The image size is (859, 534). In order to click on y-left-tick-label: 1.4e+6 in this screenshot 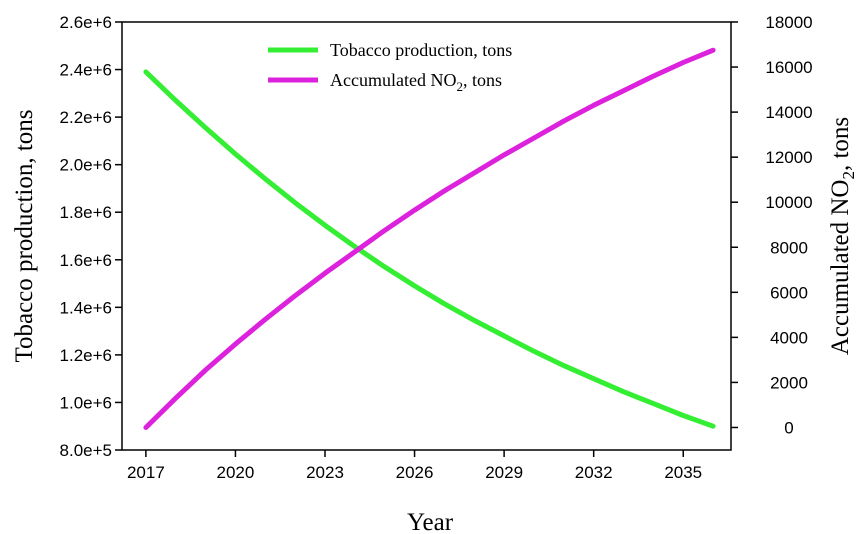, I will do `click(86, 307)`.